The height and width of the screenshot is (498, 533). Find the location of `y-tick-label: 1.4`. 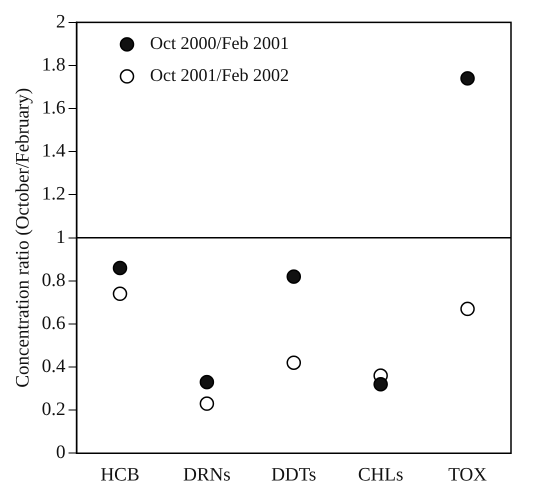

y-tick-label: 1.4 is located at coordinates (54, 151).